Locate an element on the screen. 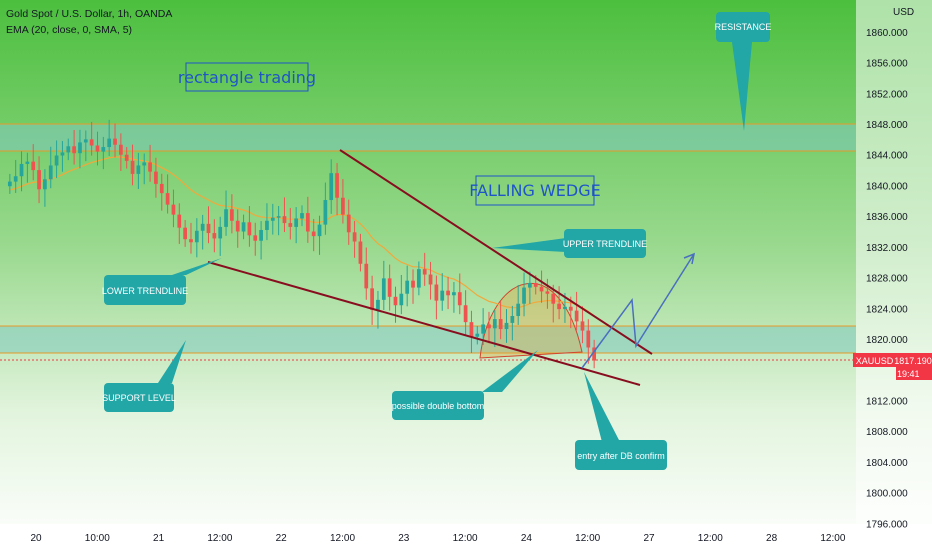 This screenshot has height=550, width=932. price-tick-label: 1808.000 is located at coordinates (887, 432).